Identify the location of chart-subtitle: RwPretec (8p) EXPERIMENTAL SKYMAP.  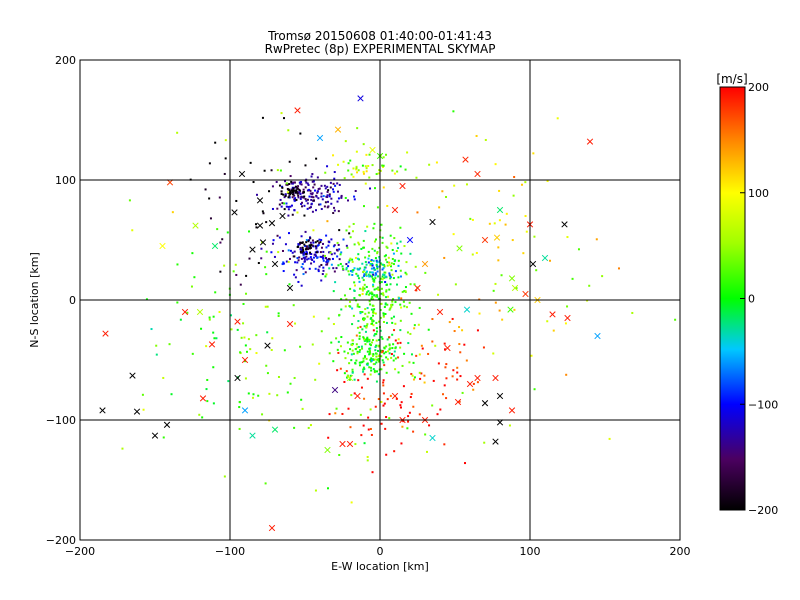
(380, 49).